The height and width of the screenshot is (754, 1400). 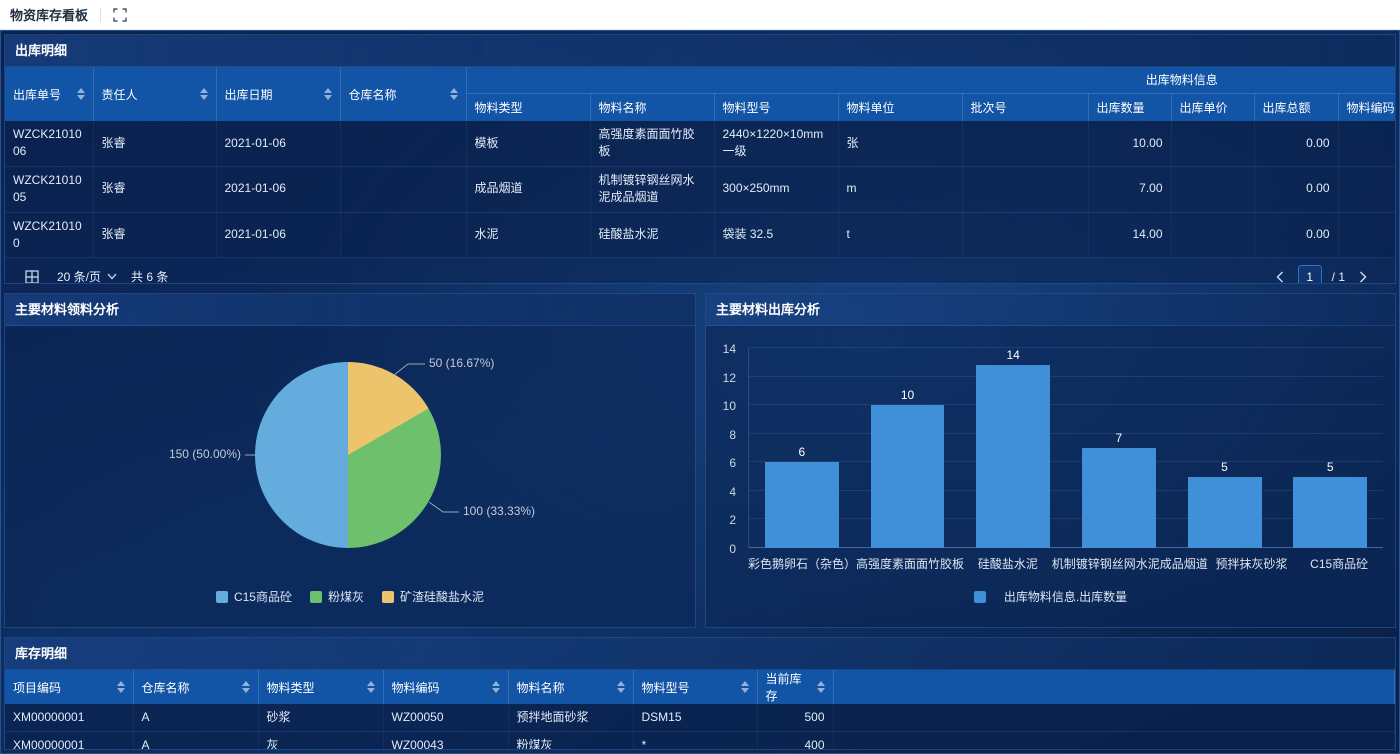 I want to click on cell-material-name: 硅酸盐水泥, so click(x=652, y=235).